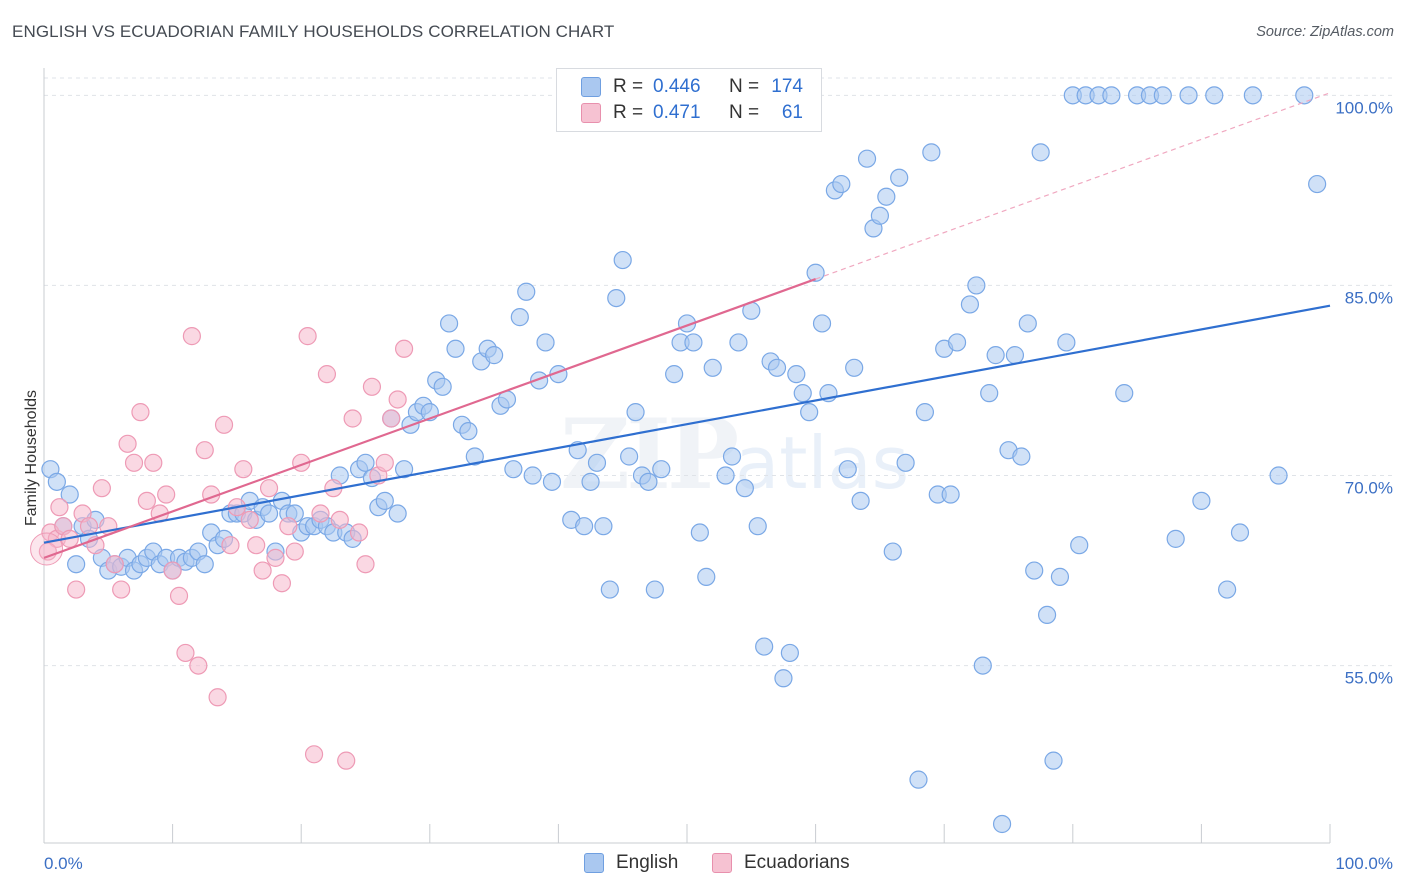  Describe the element at coordinates (822, 463) in the screenshot. I see `watermark-sub: atlas` at that location.